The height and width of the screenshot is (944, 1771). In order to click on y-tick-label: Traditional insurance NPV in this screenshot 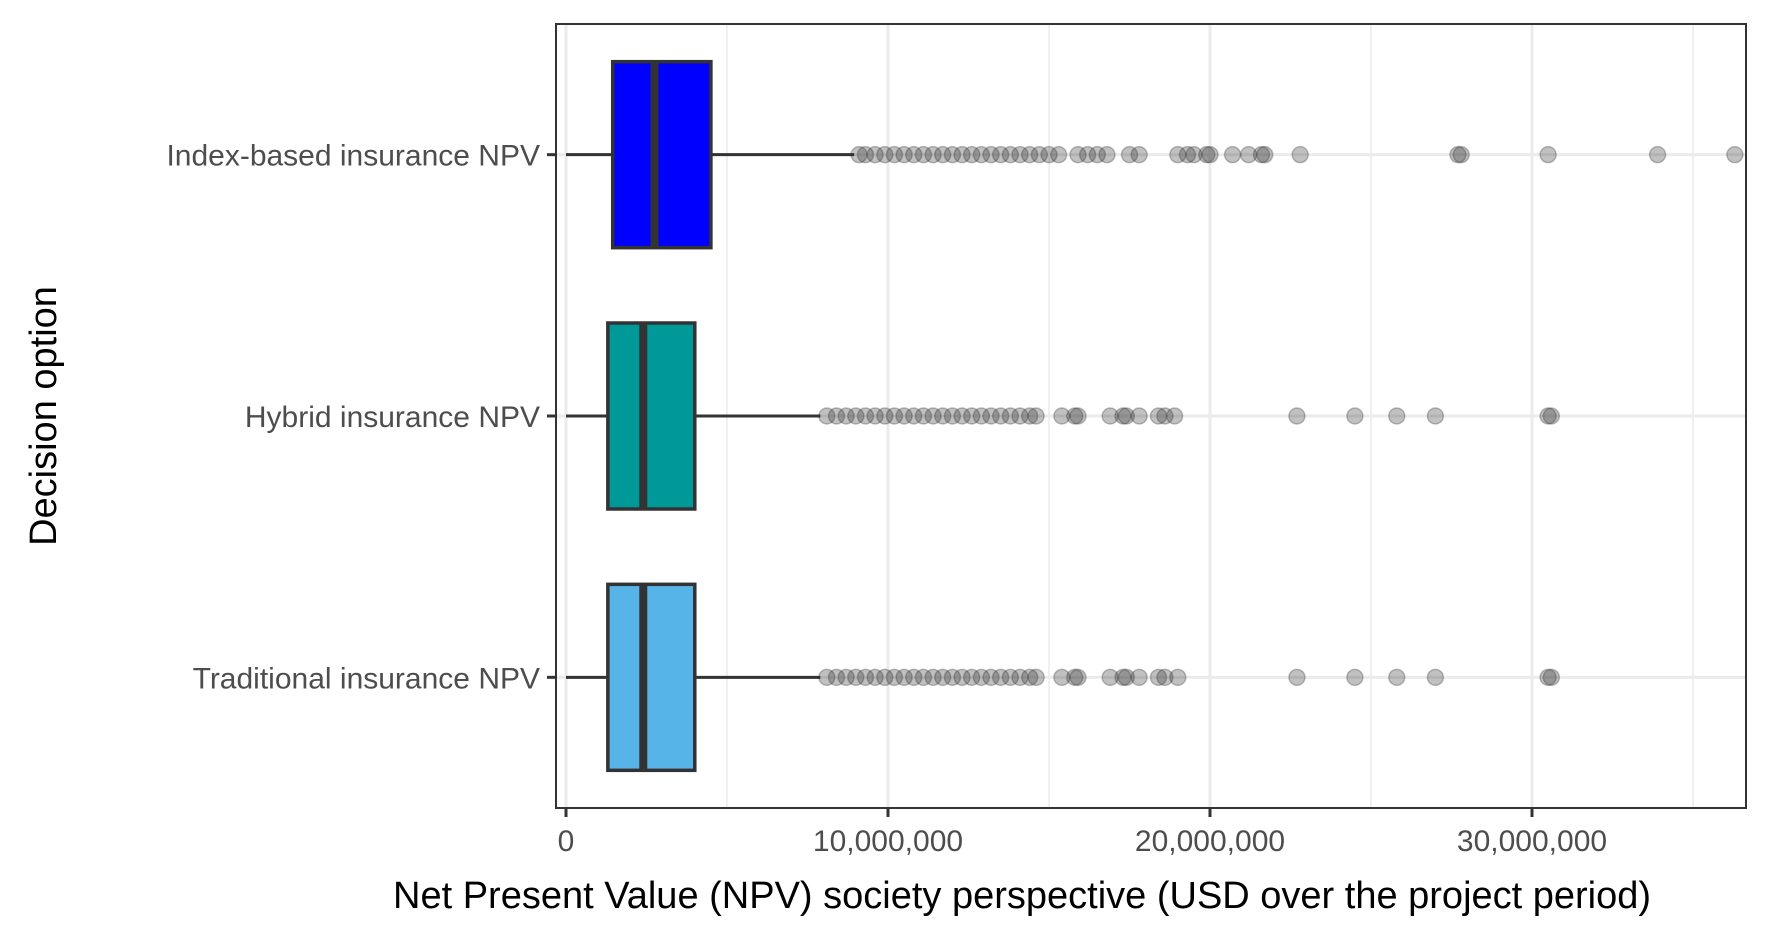, I will do `click(366, 678)`.